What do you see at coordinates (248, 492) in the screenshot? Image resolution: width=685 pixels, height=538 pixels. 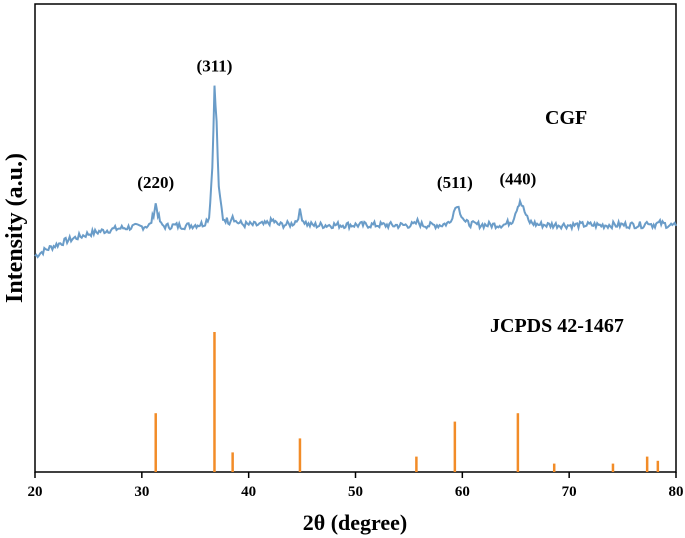 I see `x-tick-label: 40` at bounding box center [248, 492].